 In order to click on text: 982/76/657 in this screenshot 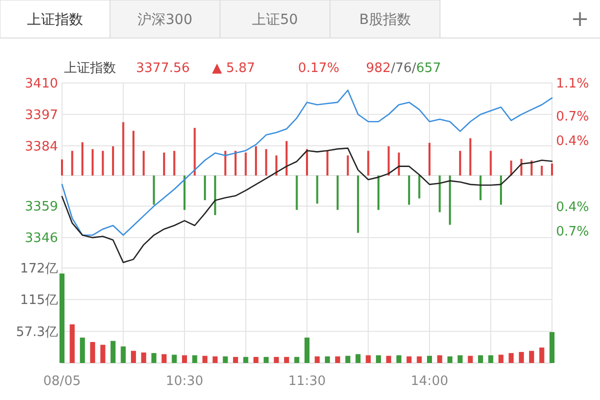, I will do `click(403, 68)`.